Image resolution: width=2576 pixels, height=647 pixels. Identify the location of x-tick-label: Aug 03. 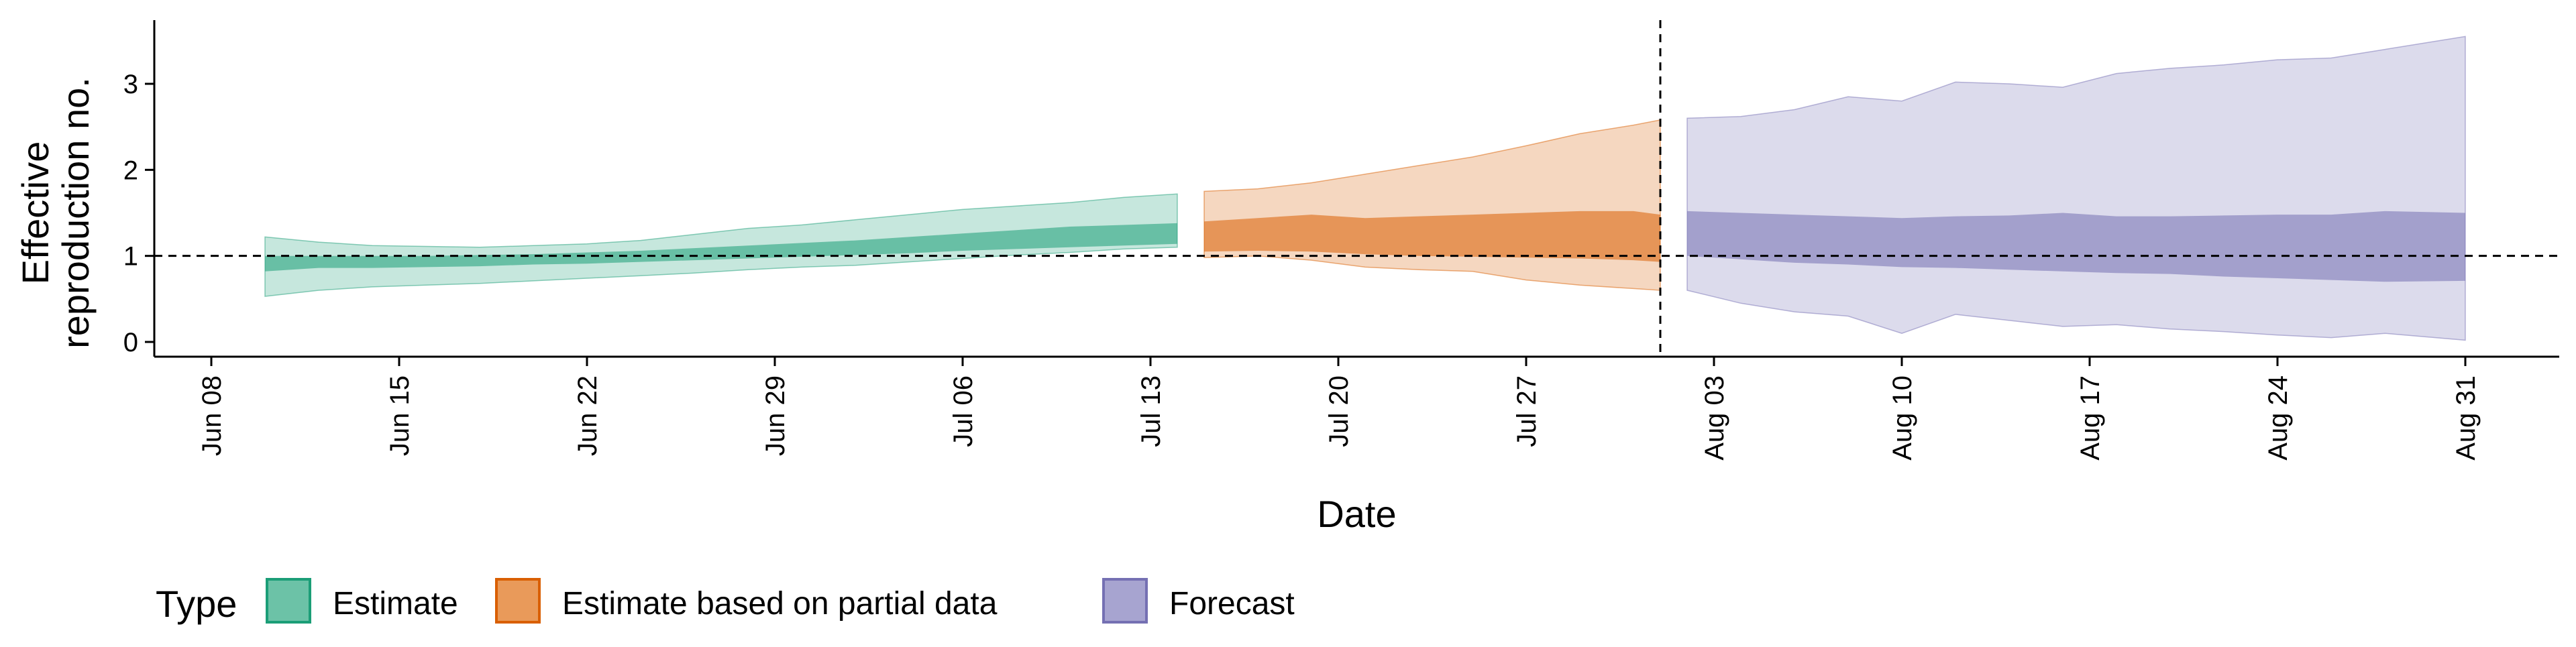
(1714, 418).